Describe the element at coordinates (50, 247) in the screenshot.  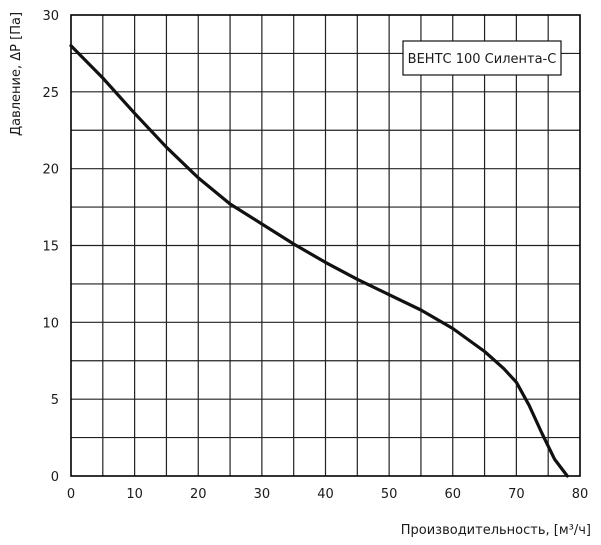
I see `y-tick-label: 15` at that location.